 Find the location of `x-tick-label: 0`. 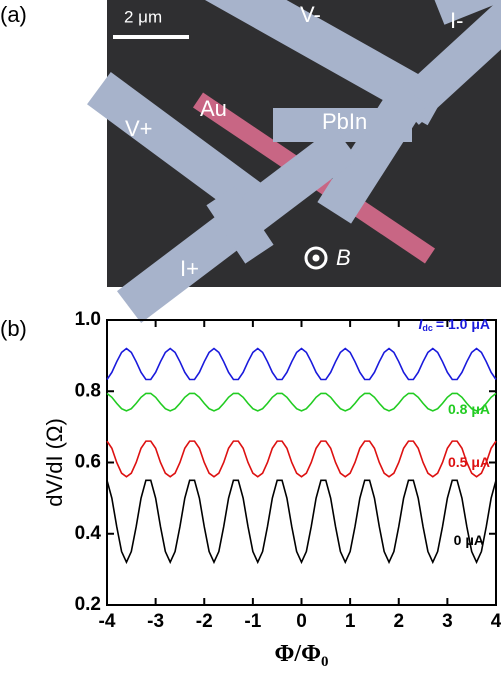

x-tick-label: 0 is located at coordinates (301, 621).